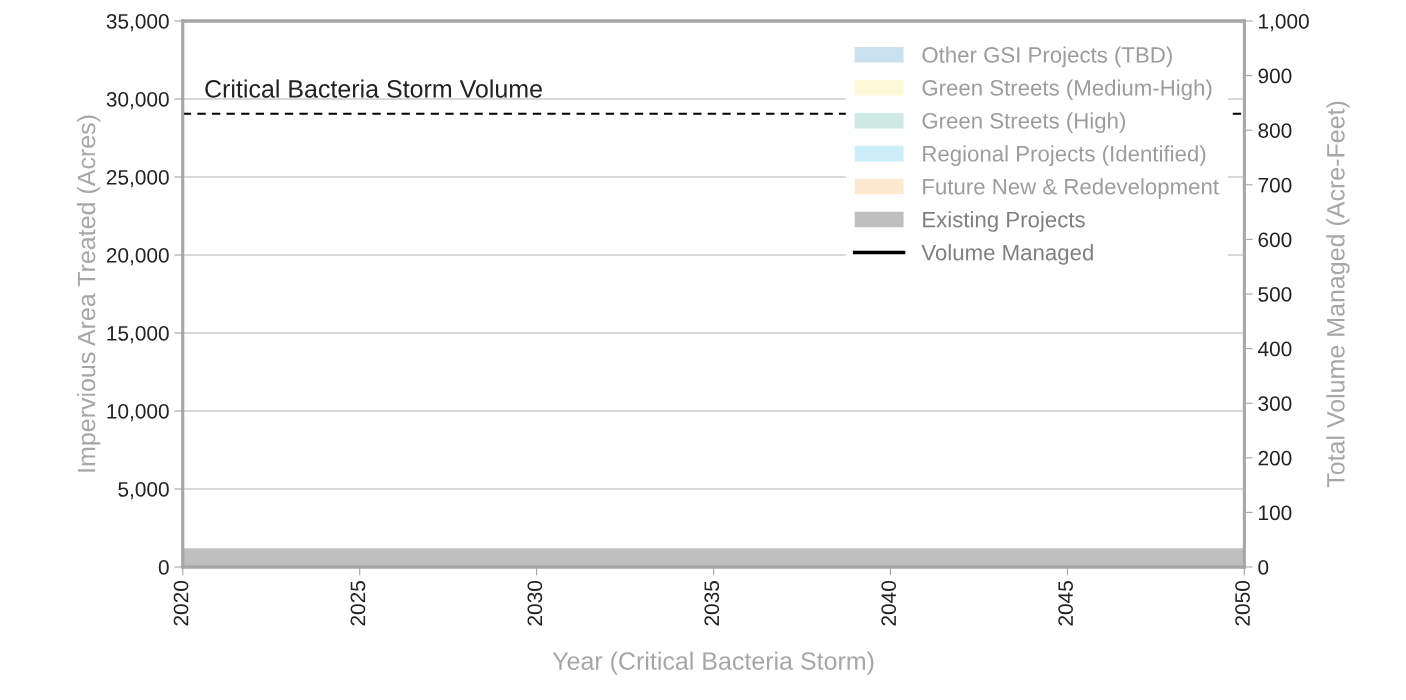 This screenshot has height=700, width=1406. Describe the element at coordinates (712, 603) in the screenshot. I see `x-tick-label: 2035` at that location.